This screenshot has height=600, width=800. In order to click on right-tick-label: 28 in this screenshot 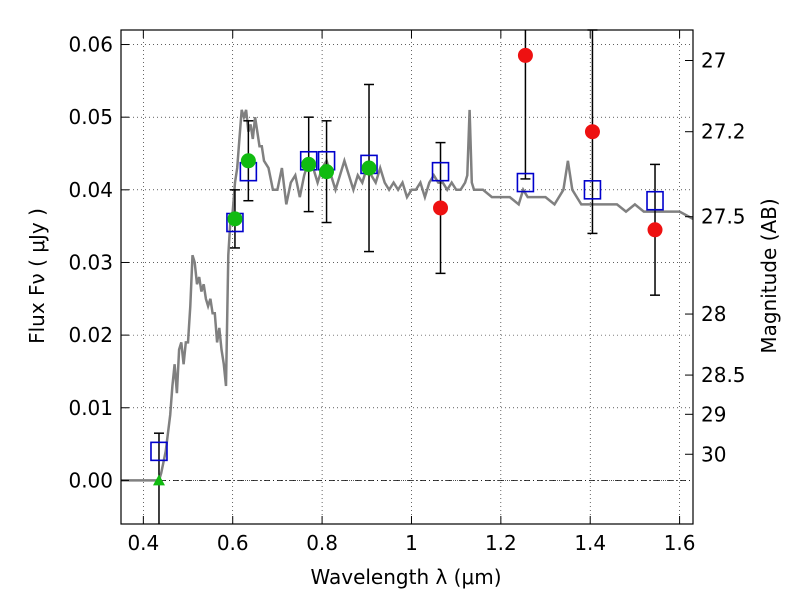, I will do `click(713, 314)`.